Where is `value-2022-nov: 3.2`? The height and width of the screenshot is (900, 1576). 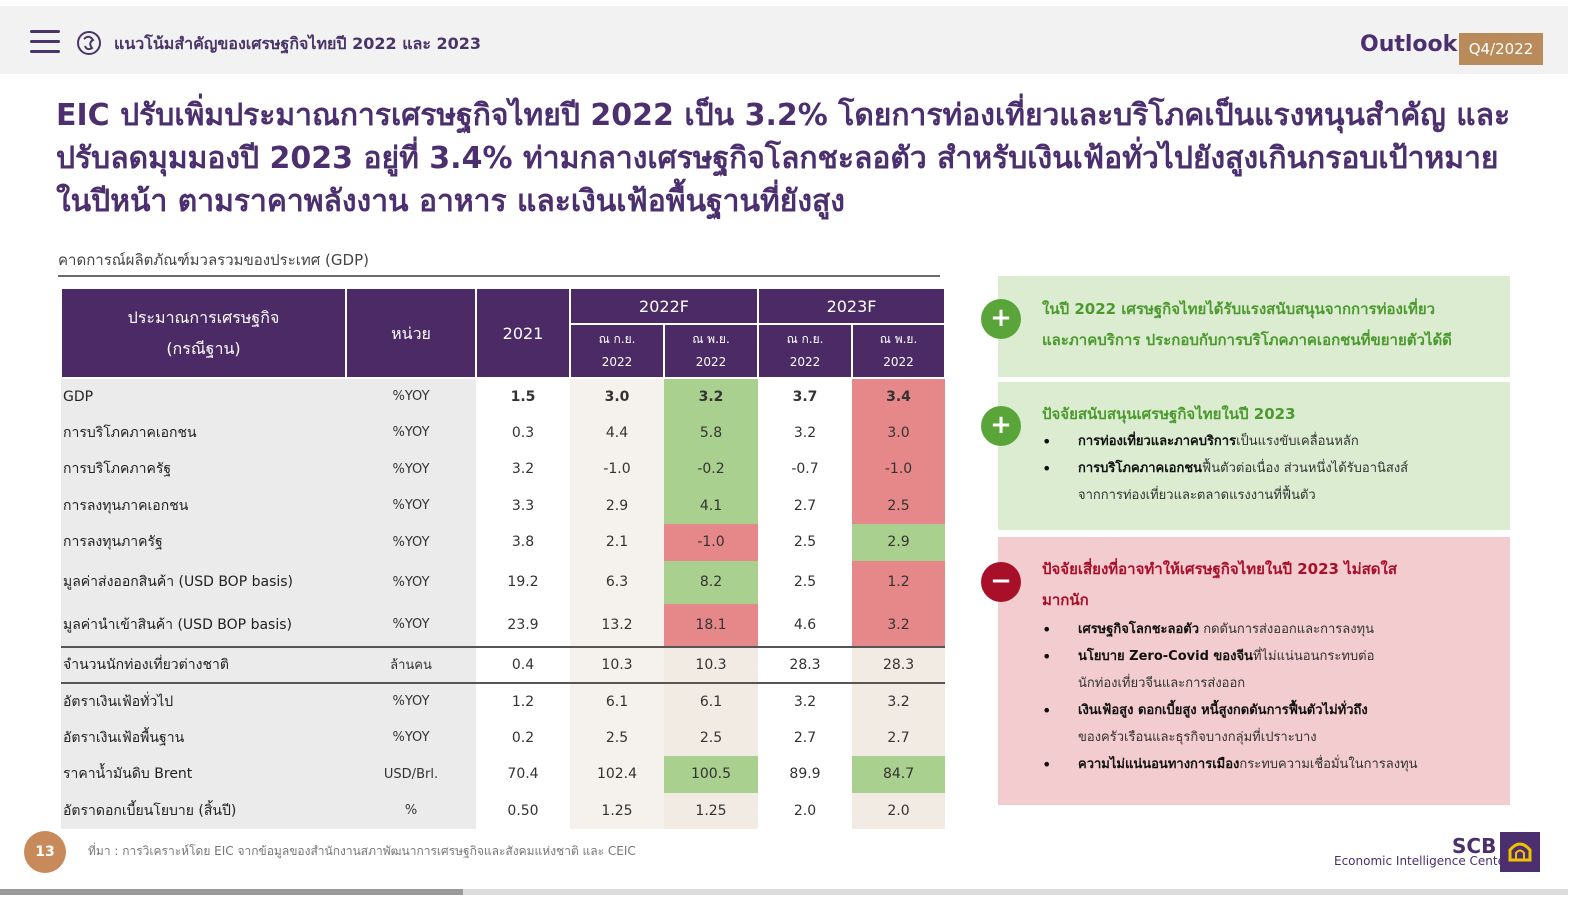
value-2022-nov: 3.2 is located at coordinates (711, 396).